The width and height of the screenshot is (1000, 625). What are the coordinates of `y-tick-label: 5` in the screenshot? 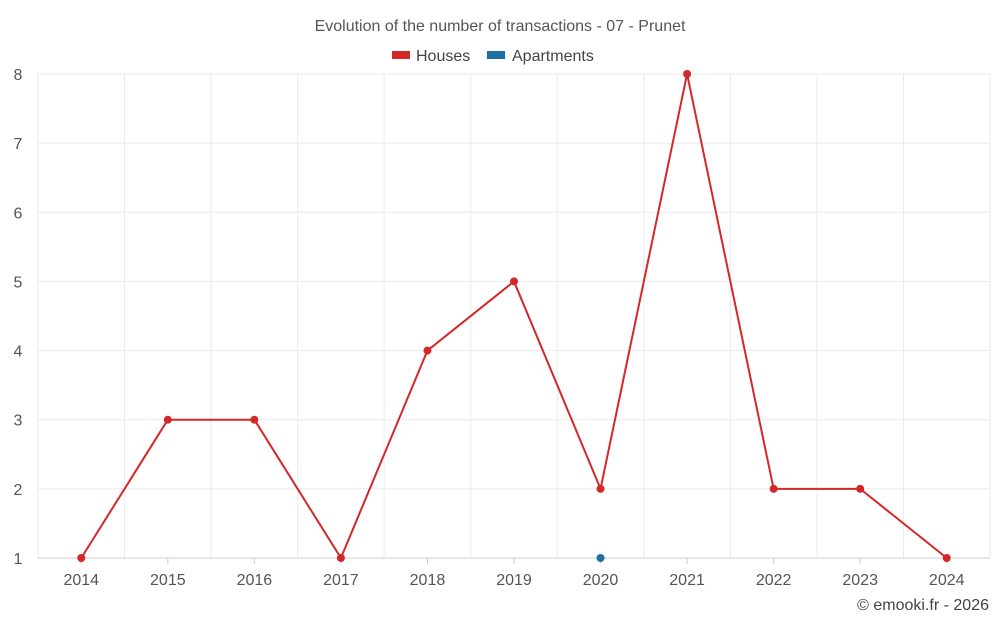 It's located at (18, 282).